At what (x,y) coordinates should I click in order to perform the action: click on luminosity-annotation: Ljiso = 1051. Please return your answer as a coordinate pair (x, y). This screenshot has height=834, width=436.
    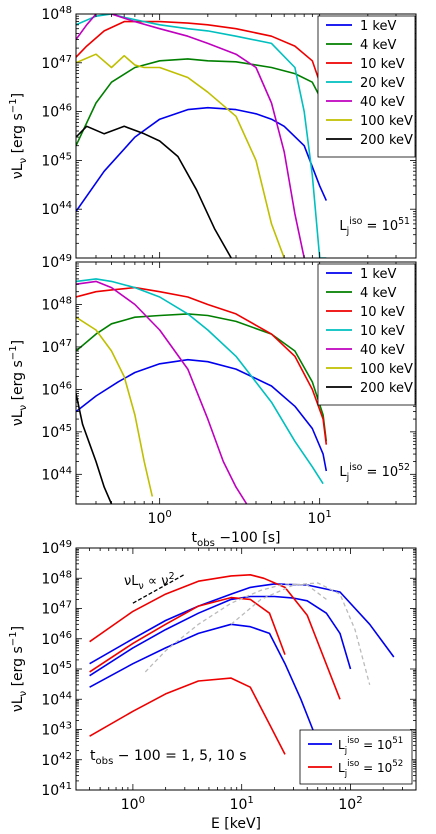
    Looking at the image, I should click on (374, 226).